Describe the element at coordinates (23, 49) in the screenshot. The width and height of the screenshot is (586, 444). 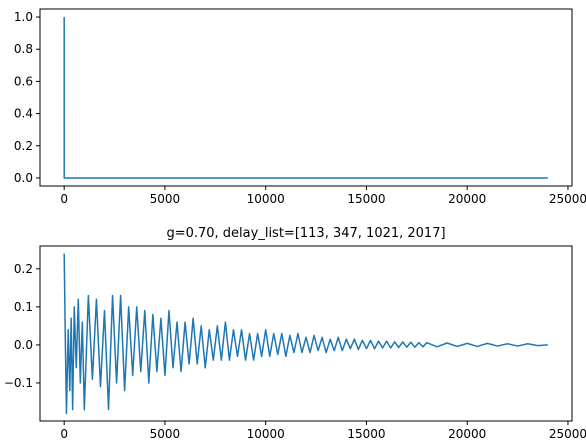
I see `y-tick-label: 0.8` at that location.